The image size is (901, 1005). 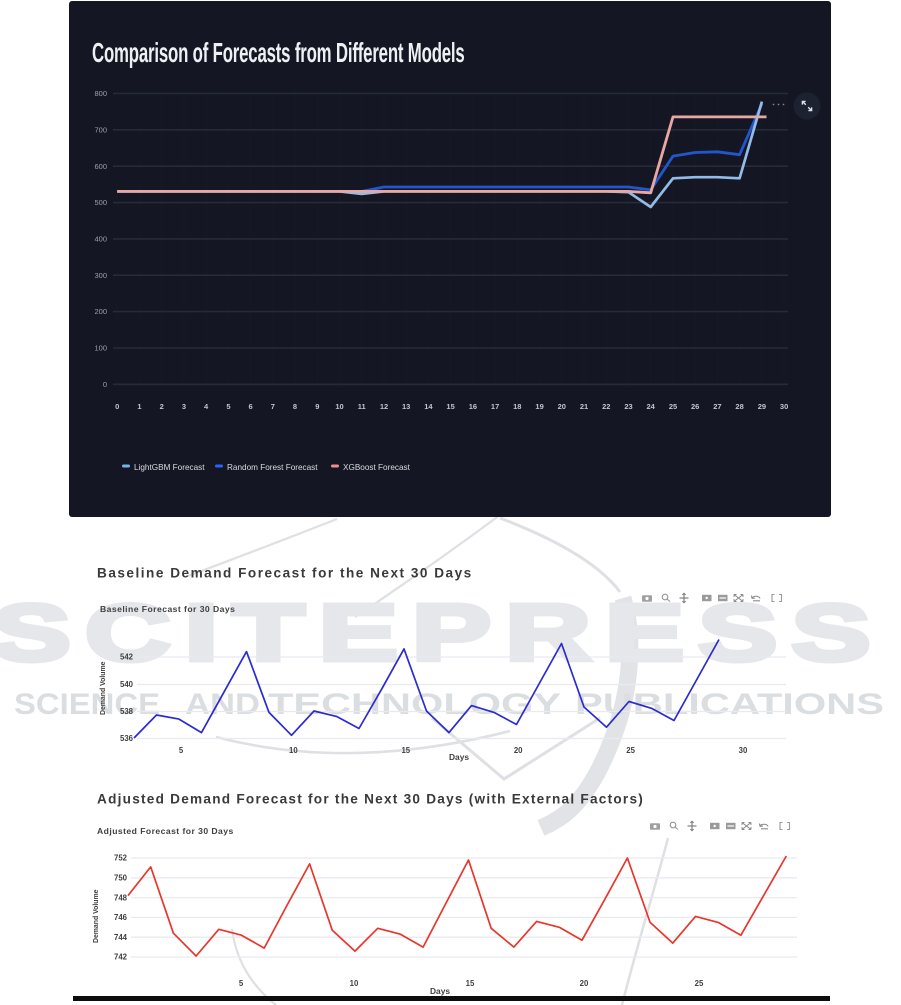 What do you see at coordinates (362, 406) in the screenshot?
I see `svg-text: 11` at bounding box center [362, 406].